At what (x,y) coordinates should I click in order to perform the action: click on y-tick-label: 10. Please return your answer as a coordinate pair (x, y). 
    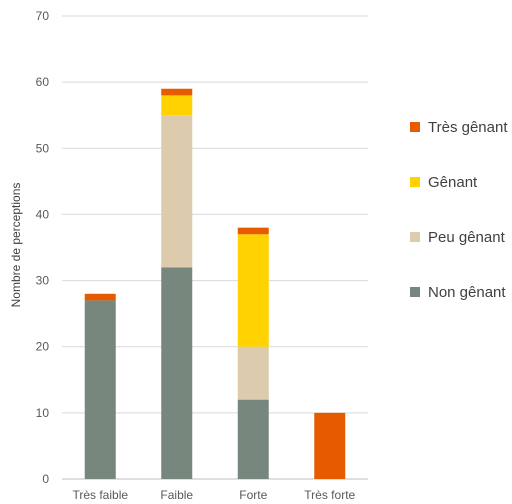
    Looking at the image, I should click on (43, 413).